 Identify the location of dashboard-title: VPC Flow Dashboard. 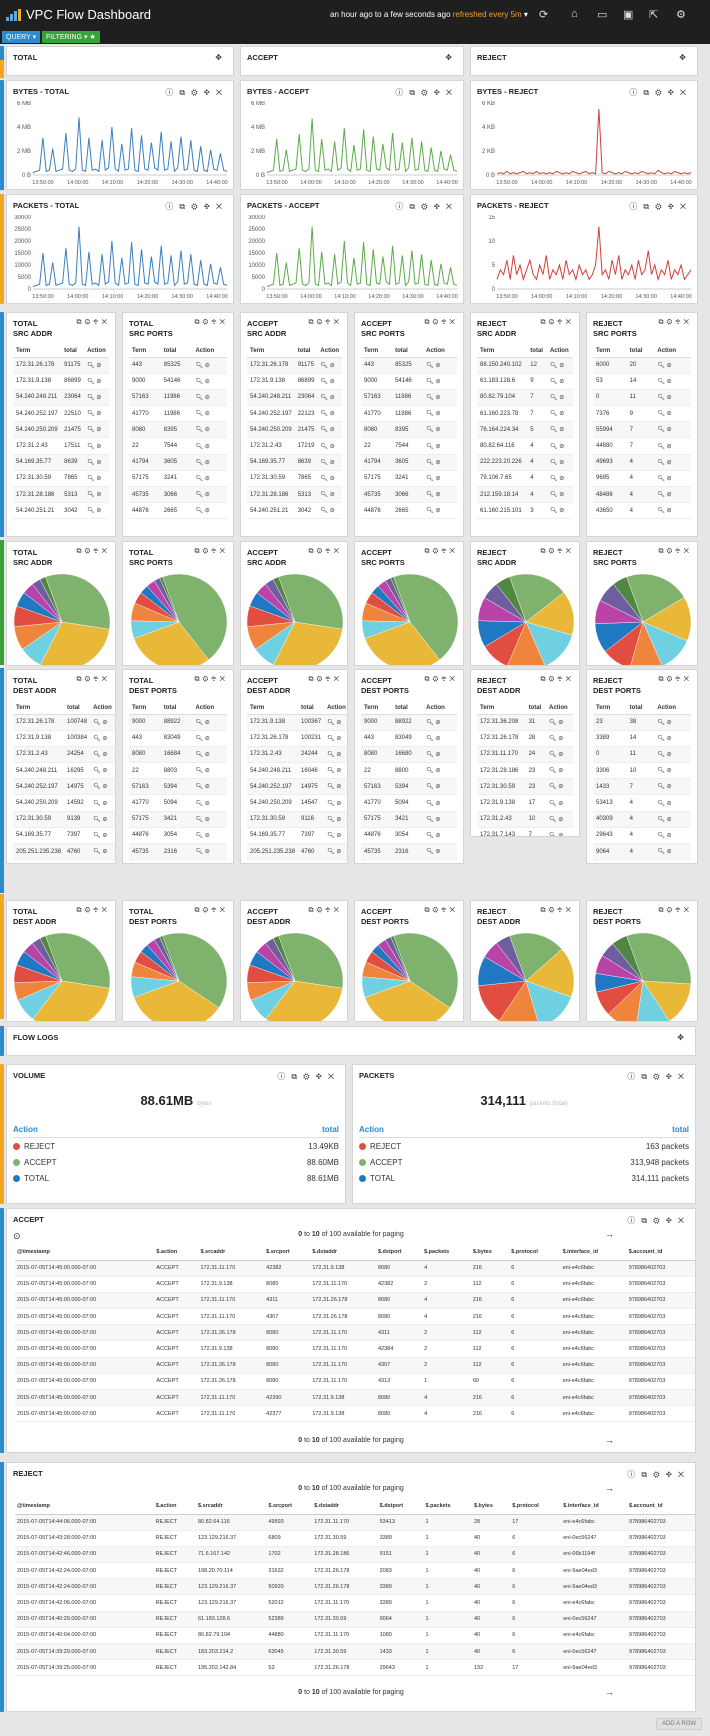
(88, 14).